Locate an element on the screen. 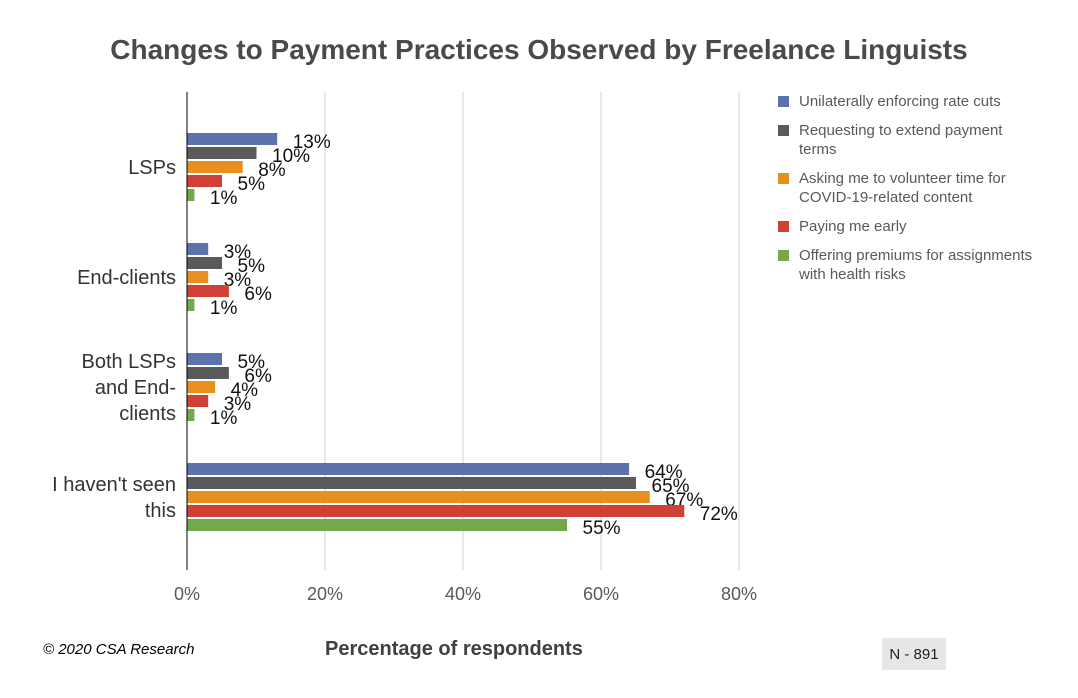  category-label: Both LSPs is located at coordinates (128, 362).